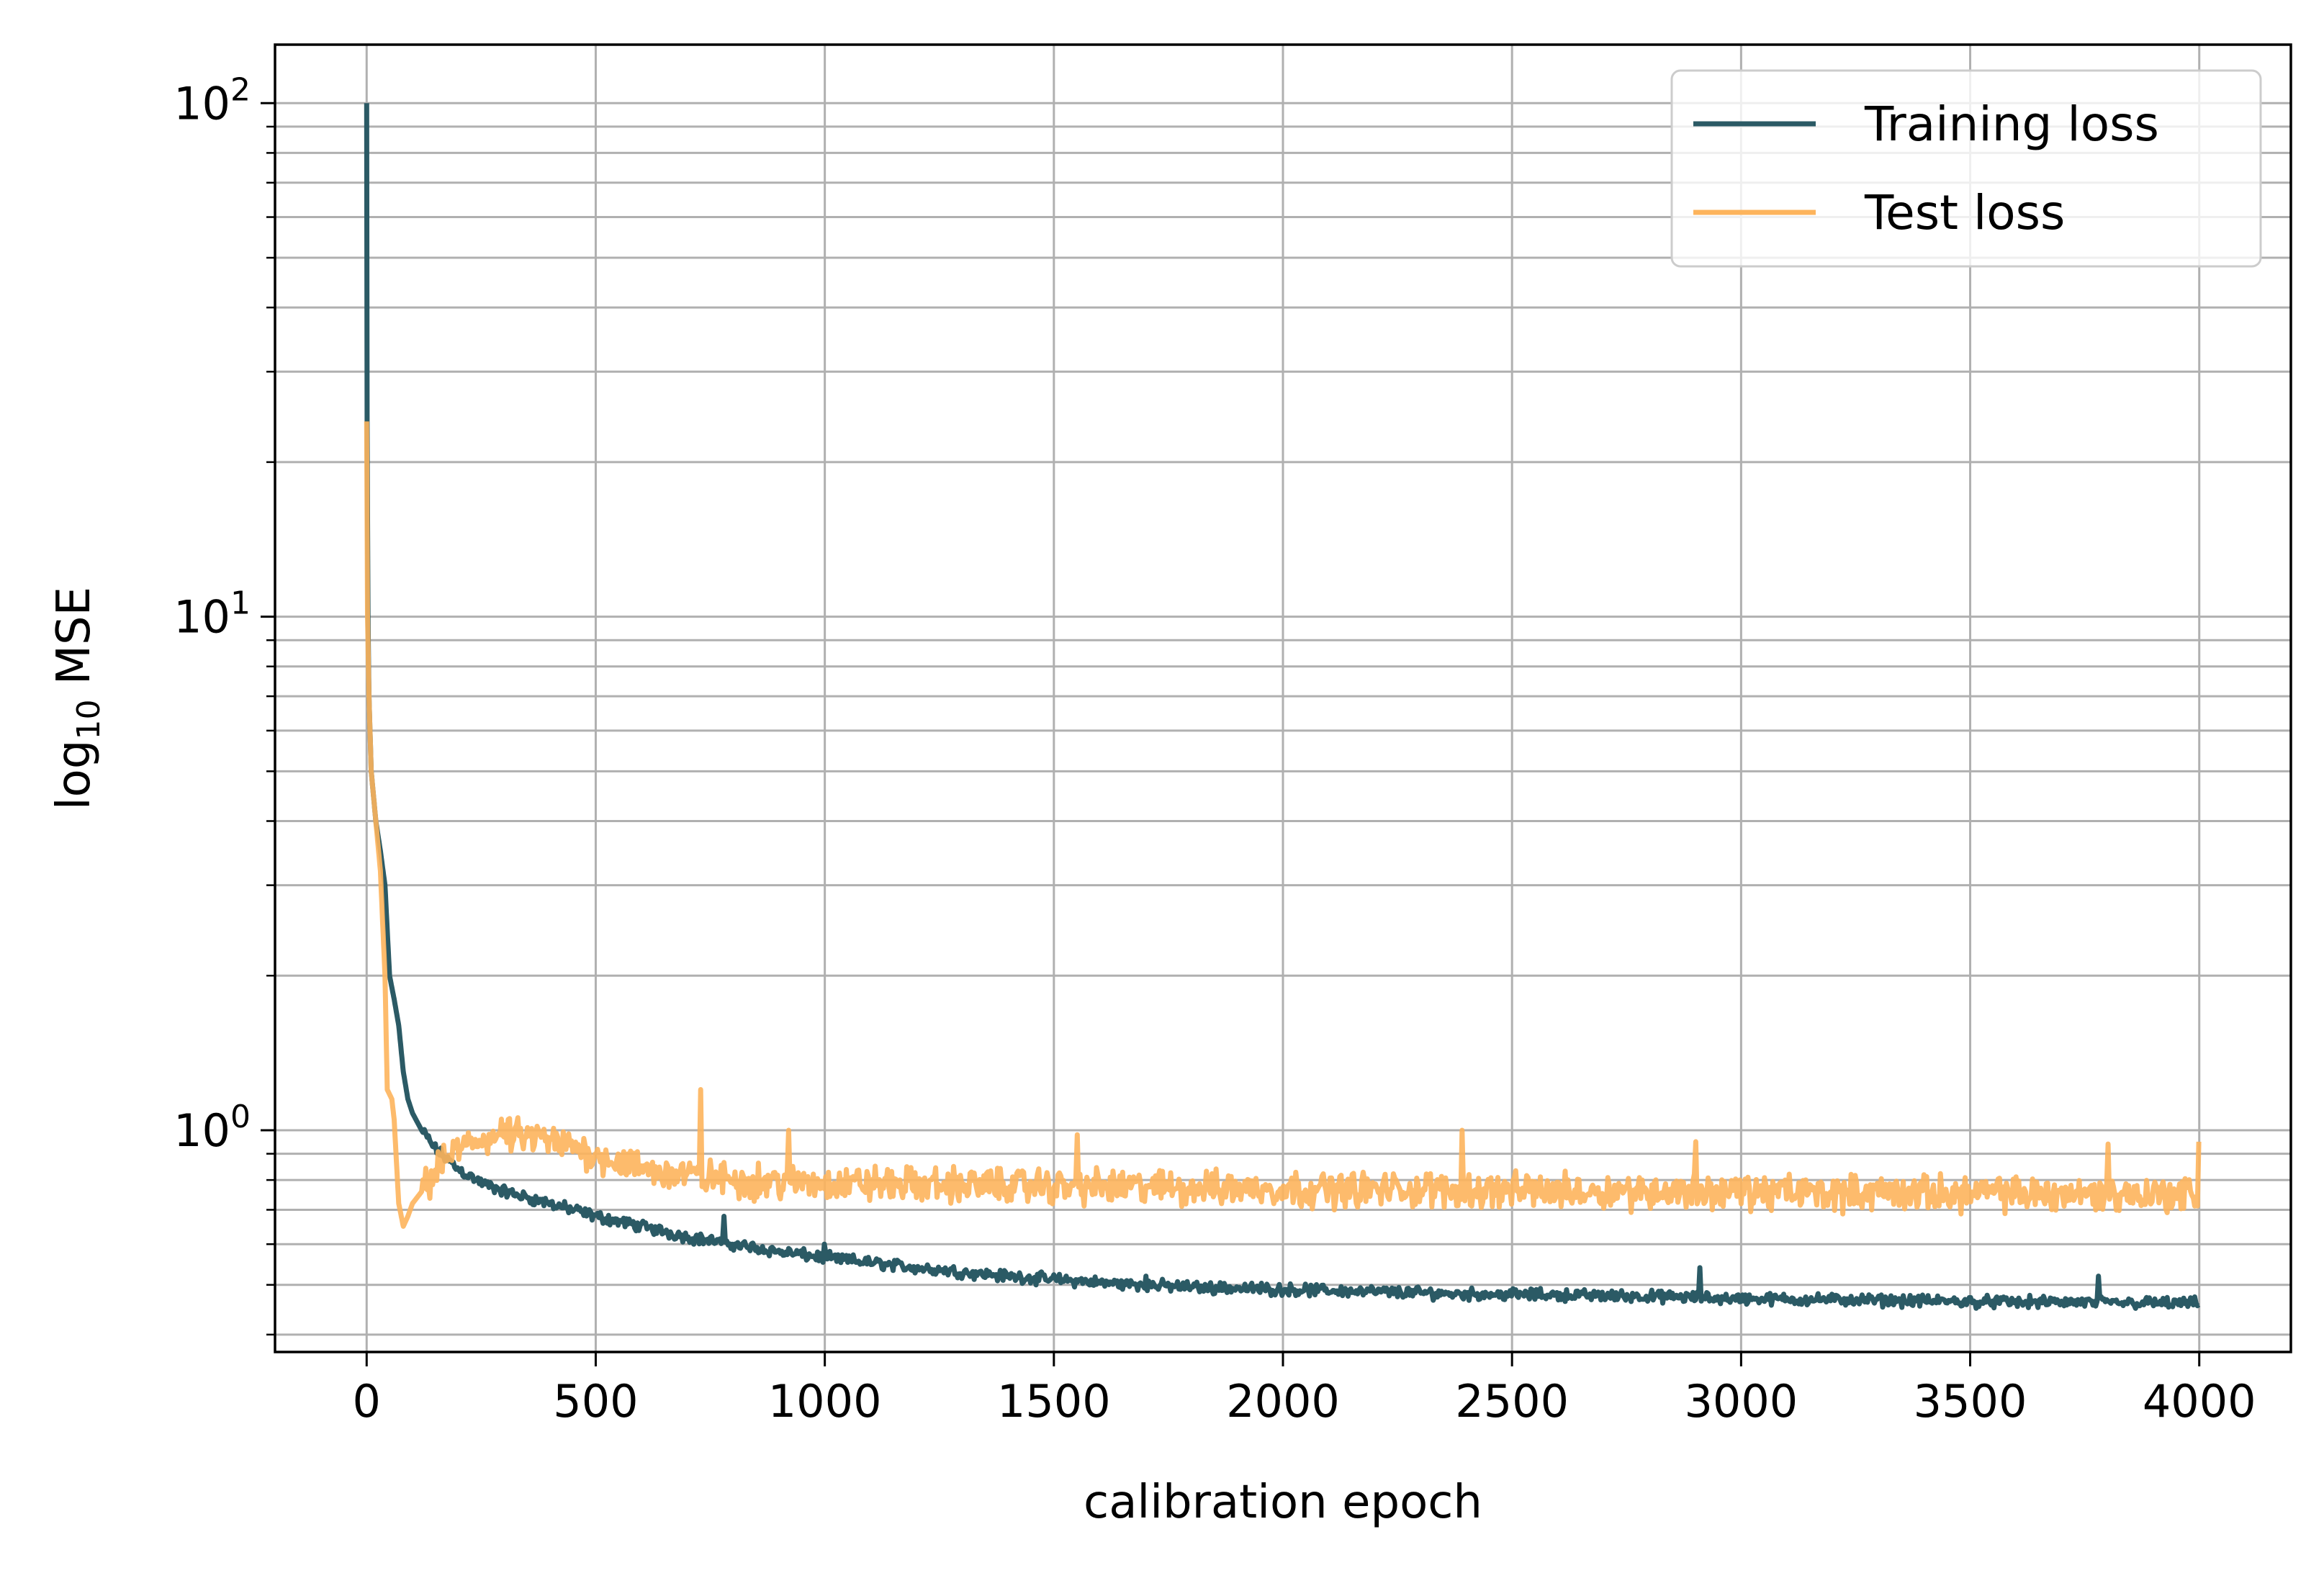  I want to click on x-tick-label: 500, so click(595, 1401).